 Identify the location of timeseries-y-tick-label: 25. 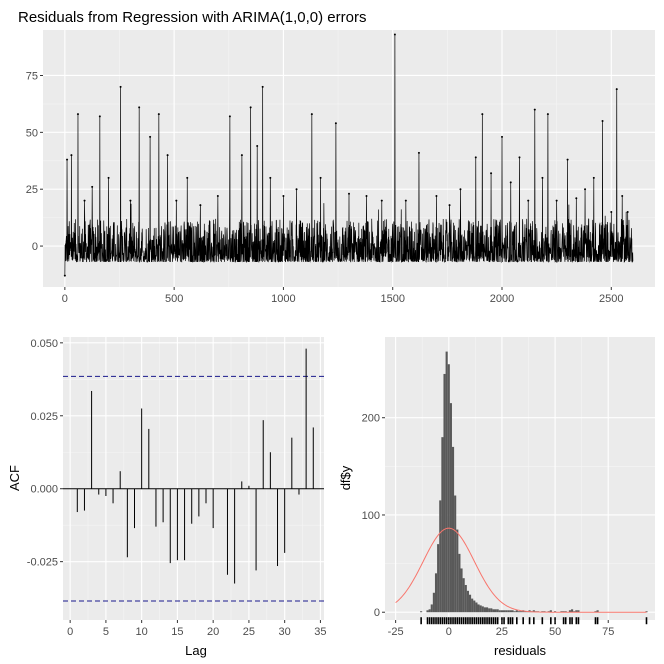
(32, 190).